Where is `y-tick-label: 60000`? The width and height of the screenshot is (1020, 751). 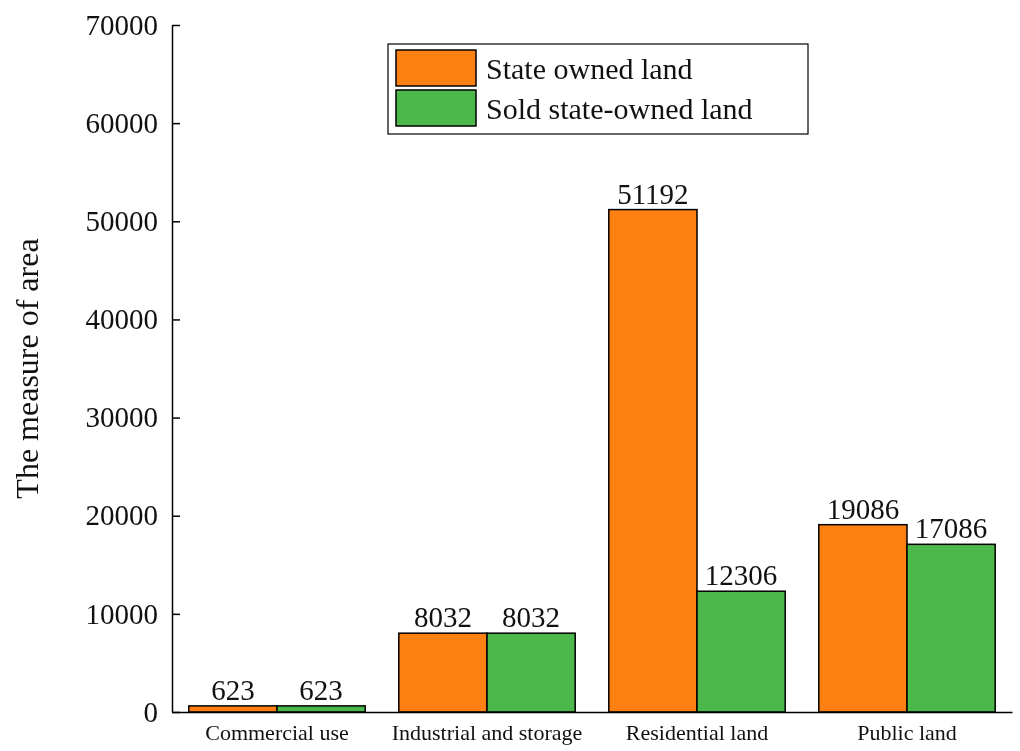 y-tick-label: 60000 is located at coordinates (121, 122).